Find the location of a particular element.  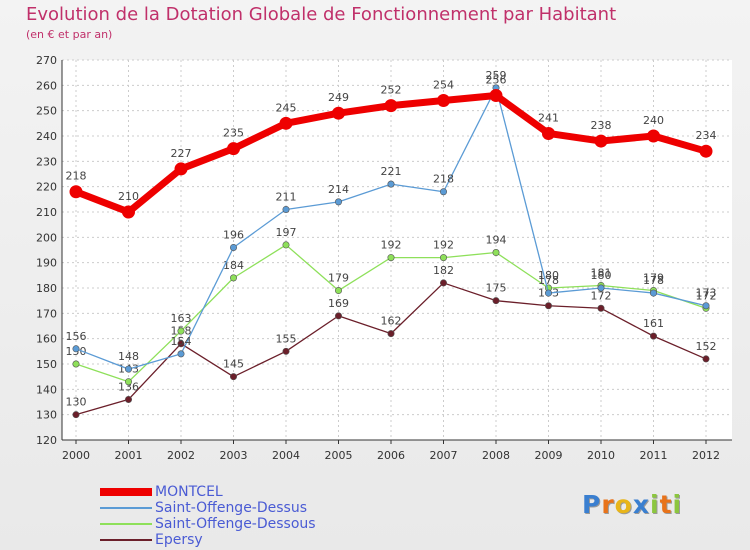

data-label: 210 is located at coordinates (128, 196).